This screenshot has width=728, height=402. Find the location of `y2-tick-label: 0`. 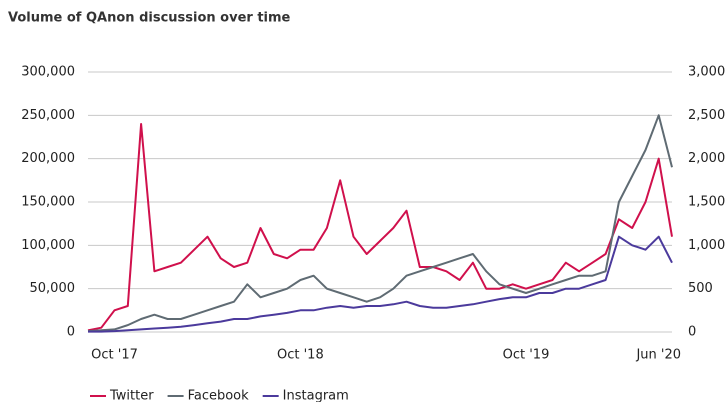

y2-tick-label: 0 is located at coordinates (692, 332).